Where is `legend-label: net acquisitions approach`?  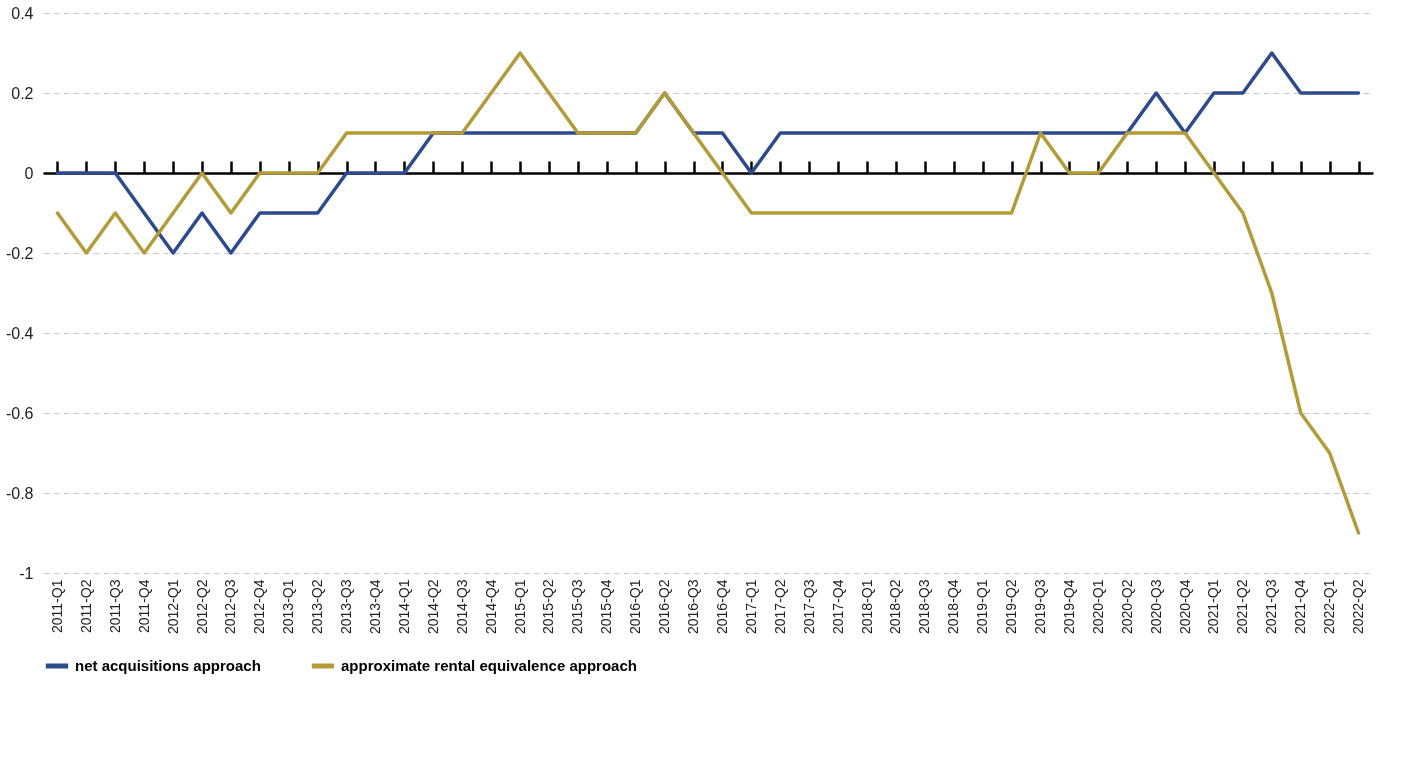
legend-label: net acquisitions approach is located at coordinates (168, 665).